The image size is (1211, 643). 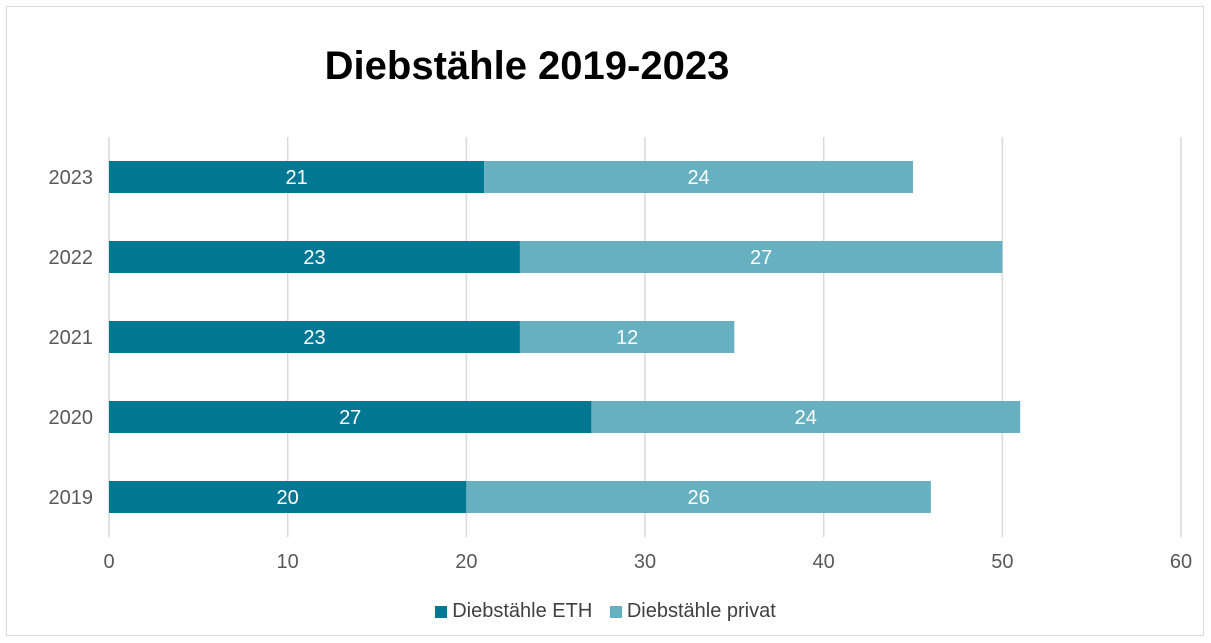 What do you see at coordinates (71, 178) in the screenshot?
I see `y-tick-label-2023: 2023` at bounding box center [71, 178].